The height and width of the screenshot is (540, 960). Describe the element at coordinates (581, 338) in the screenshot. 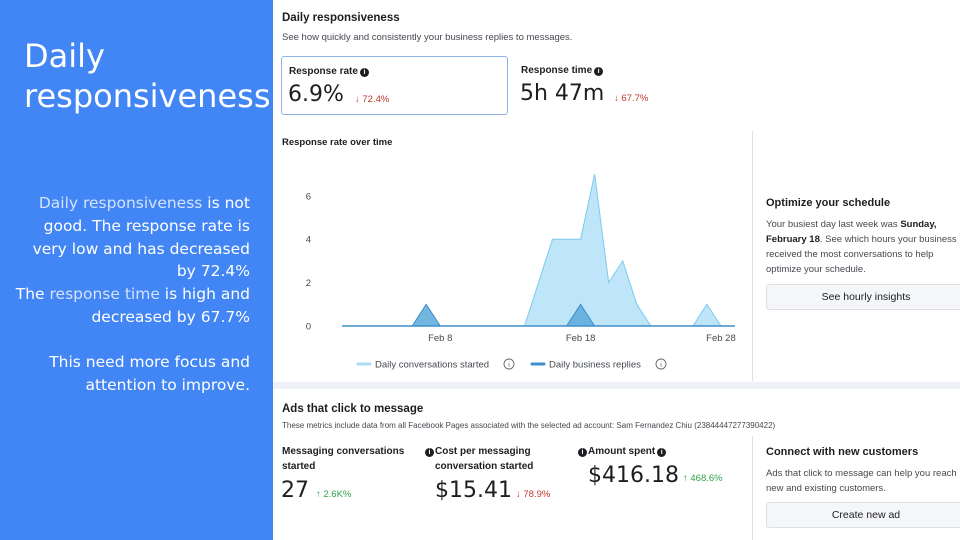

I see `x-tick-label: Feb 18` at that location.